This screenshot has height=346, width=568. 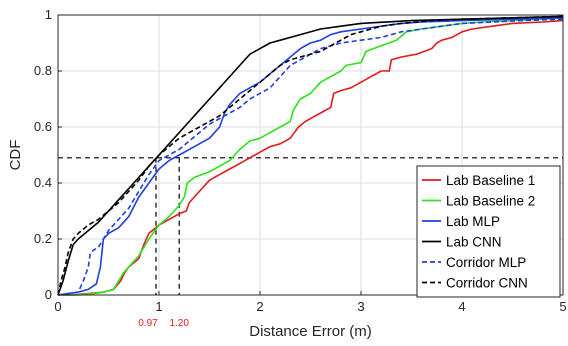 What do you see at coordinates (43, 182) in the screenshot?
I see `y-tick-label: 0.4` at bounding box center [43, 182].